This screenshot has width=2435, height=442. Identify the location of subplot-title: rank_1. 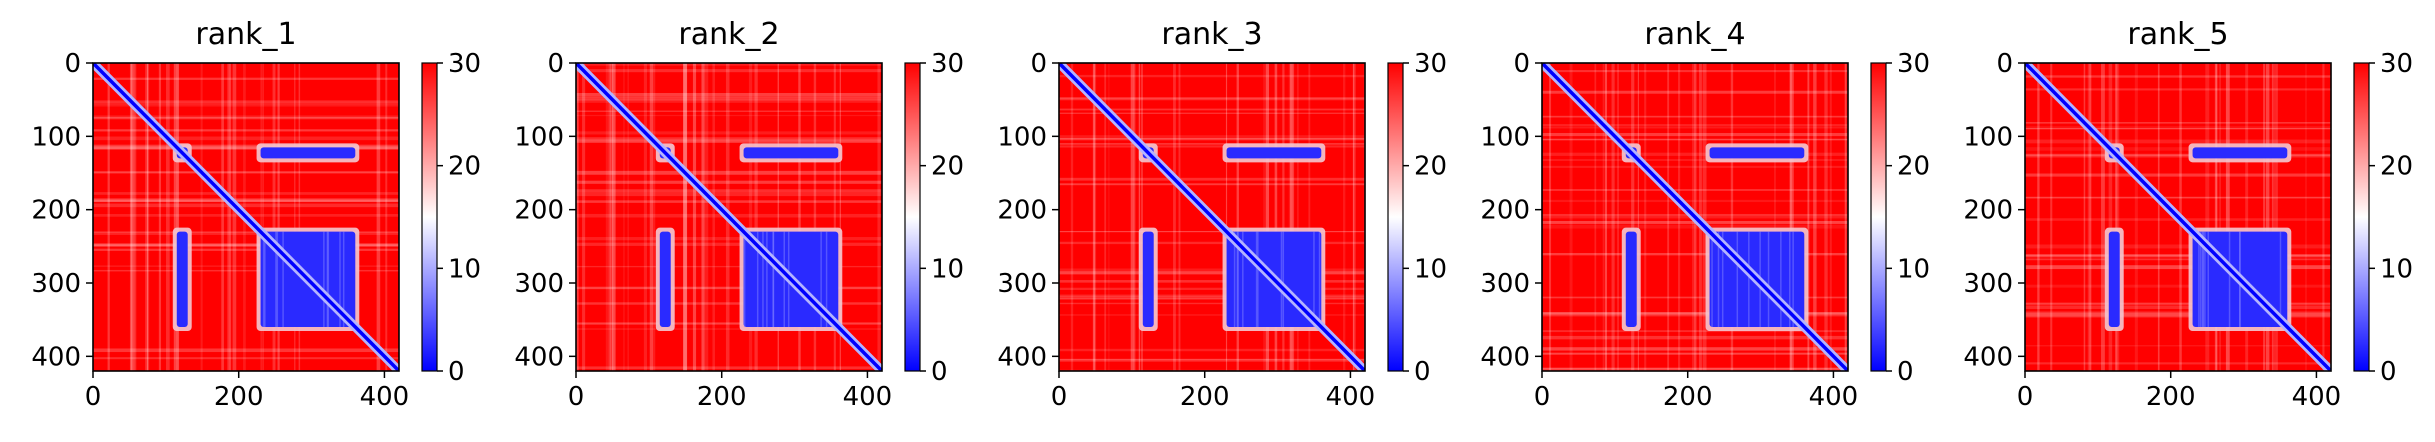
(245, 34).